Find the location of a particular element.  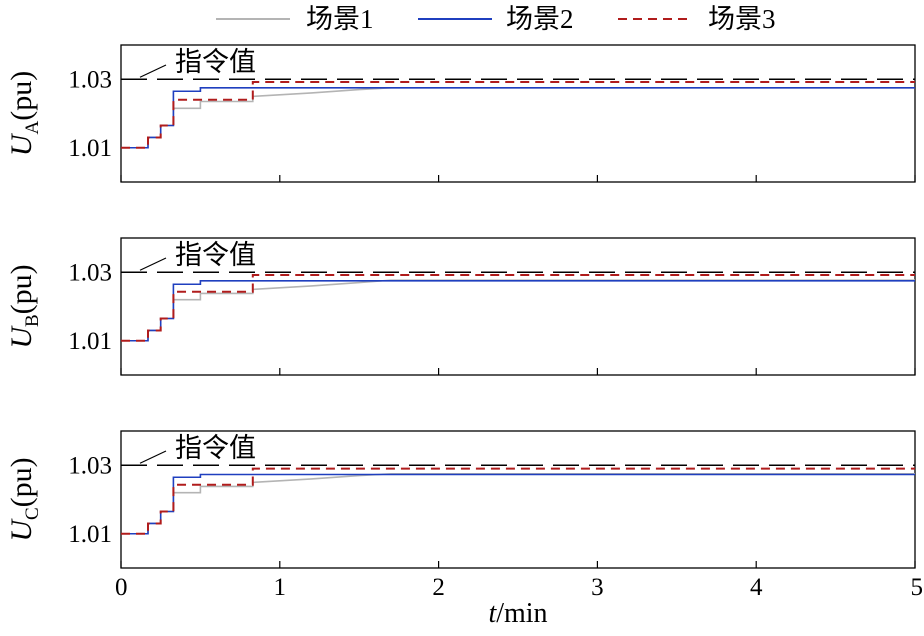

y-tick-label-C-0: 1.01 is located at coordinates (90, 534).